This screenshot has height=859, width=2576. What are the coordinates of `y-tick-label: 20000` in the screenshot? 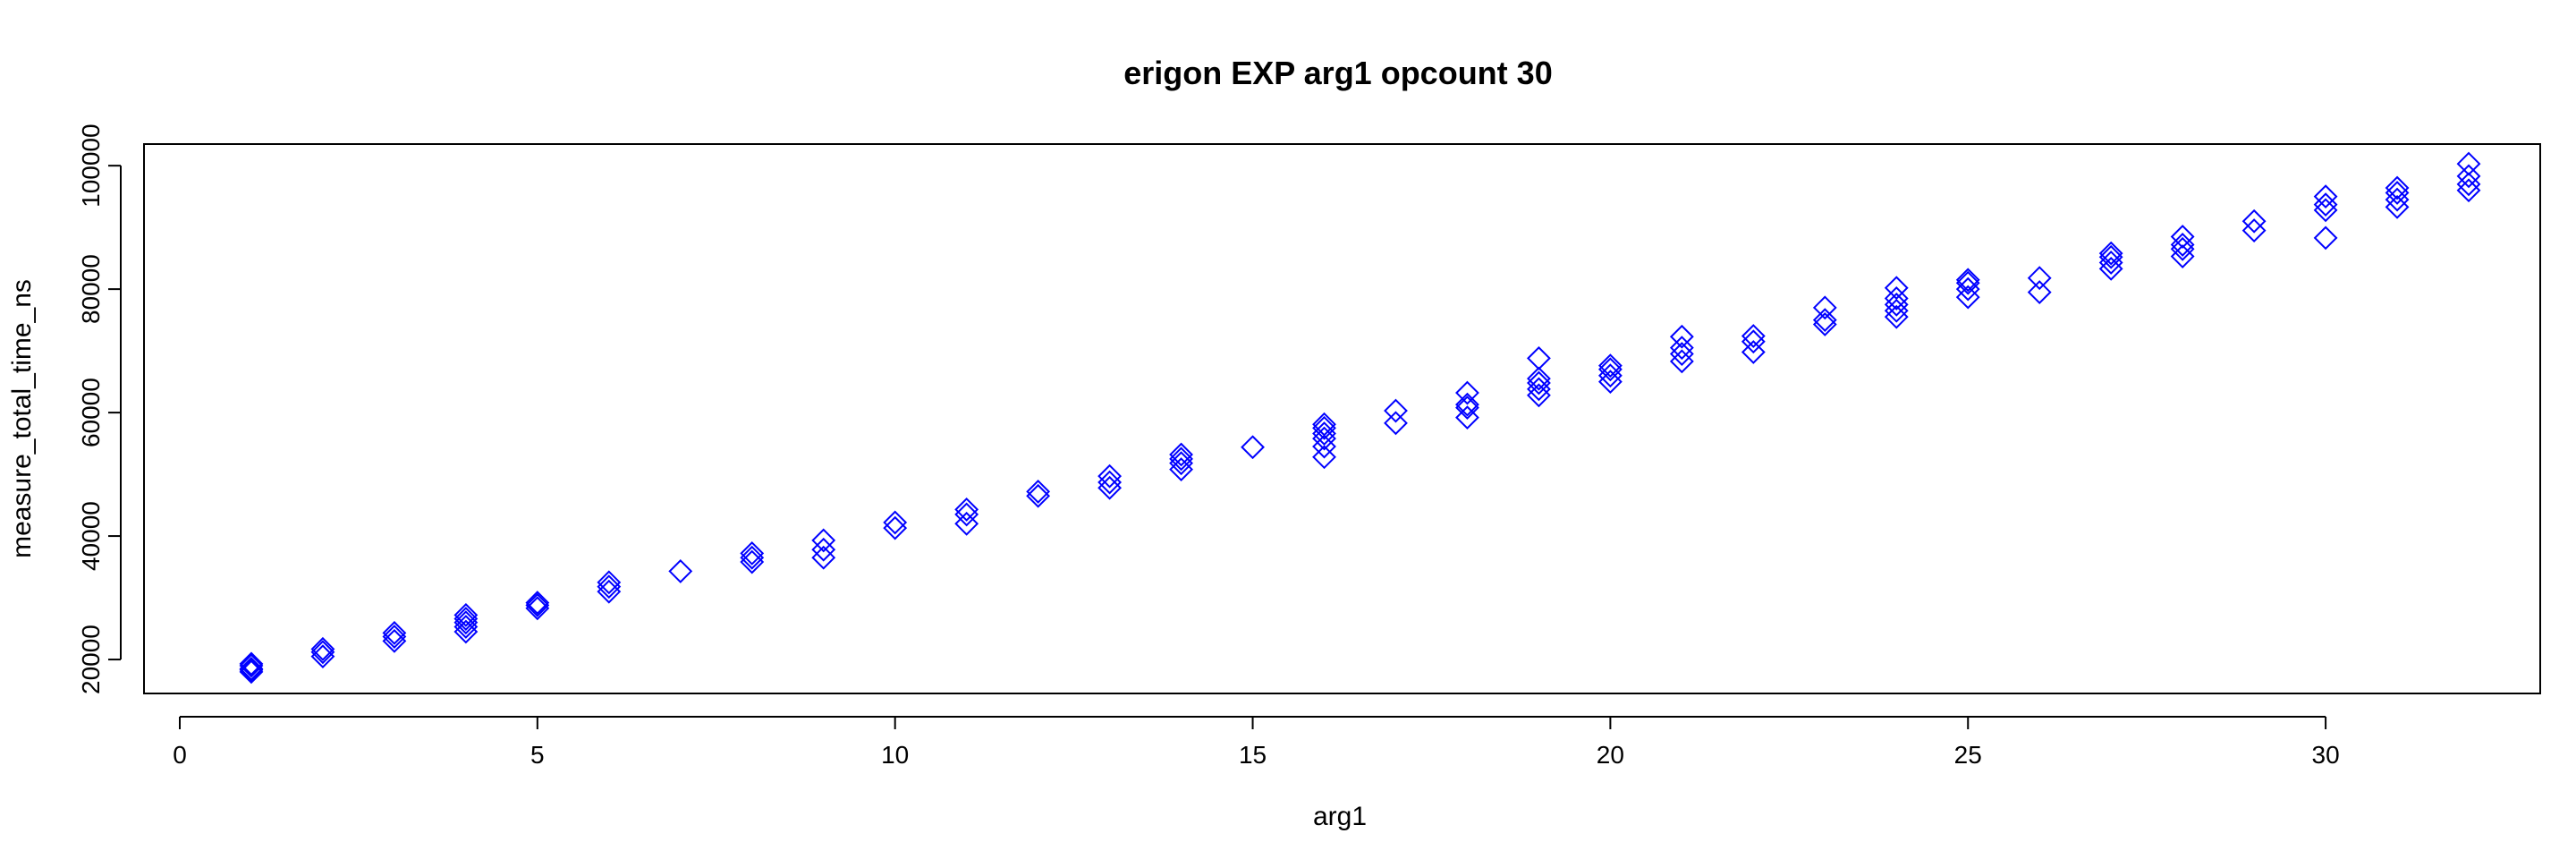 It's located at (91, 659).